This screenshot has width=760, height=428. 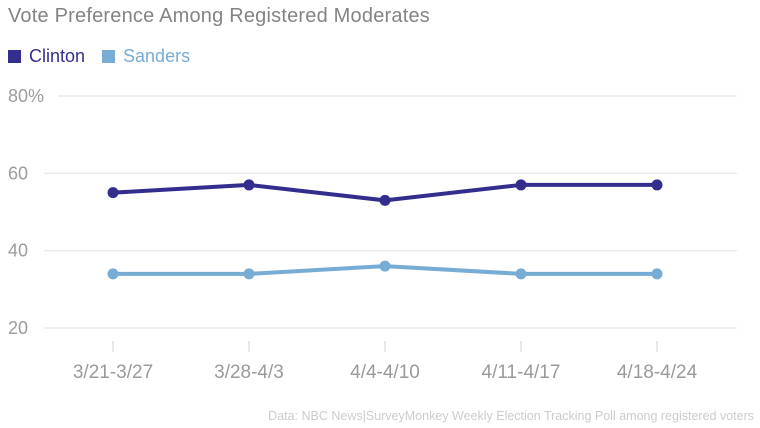 I want to click on legend-label-clinton: Clinton, so click(x=57, y=56).